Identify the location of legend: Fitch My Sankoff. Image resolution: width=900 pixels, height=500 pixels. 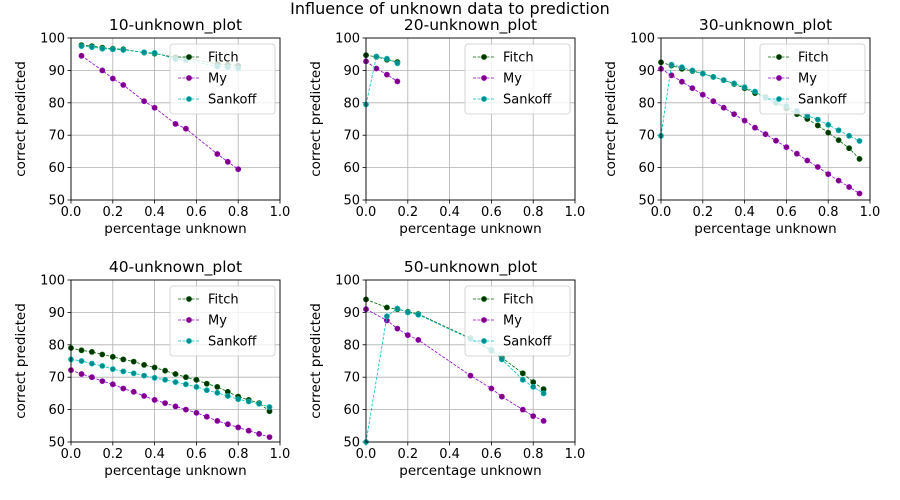
(517, 79).